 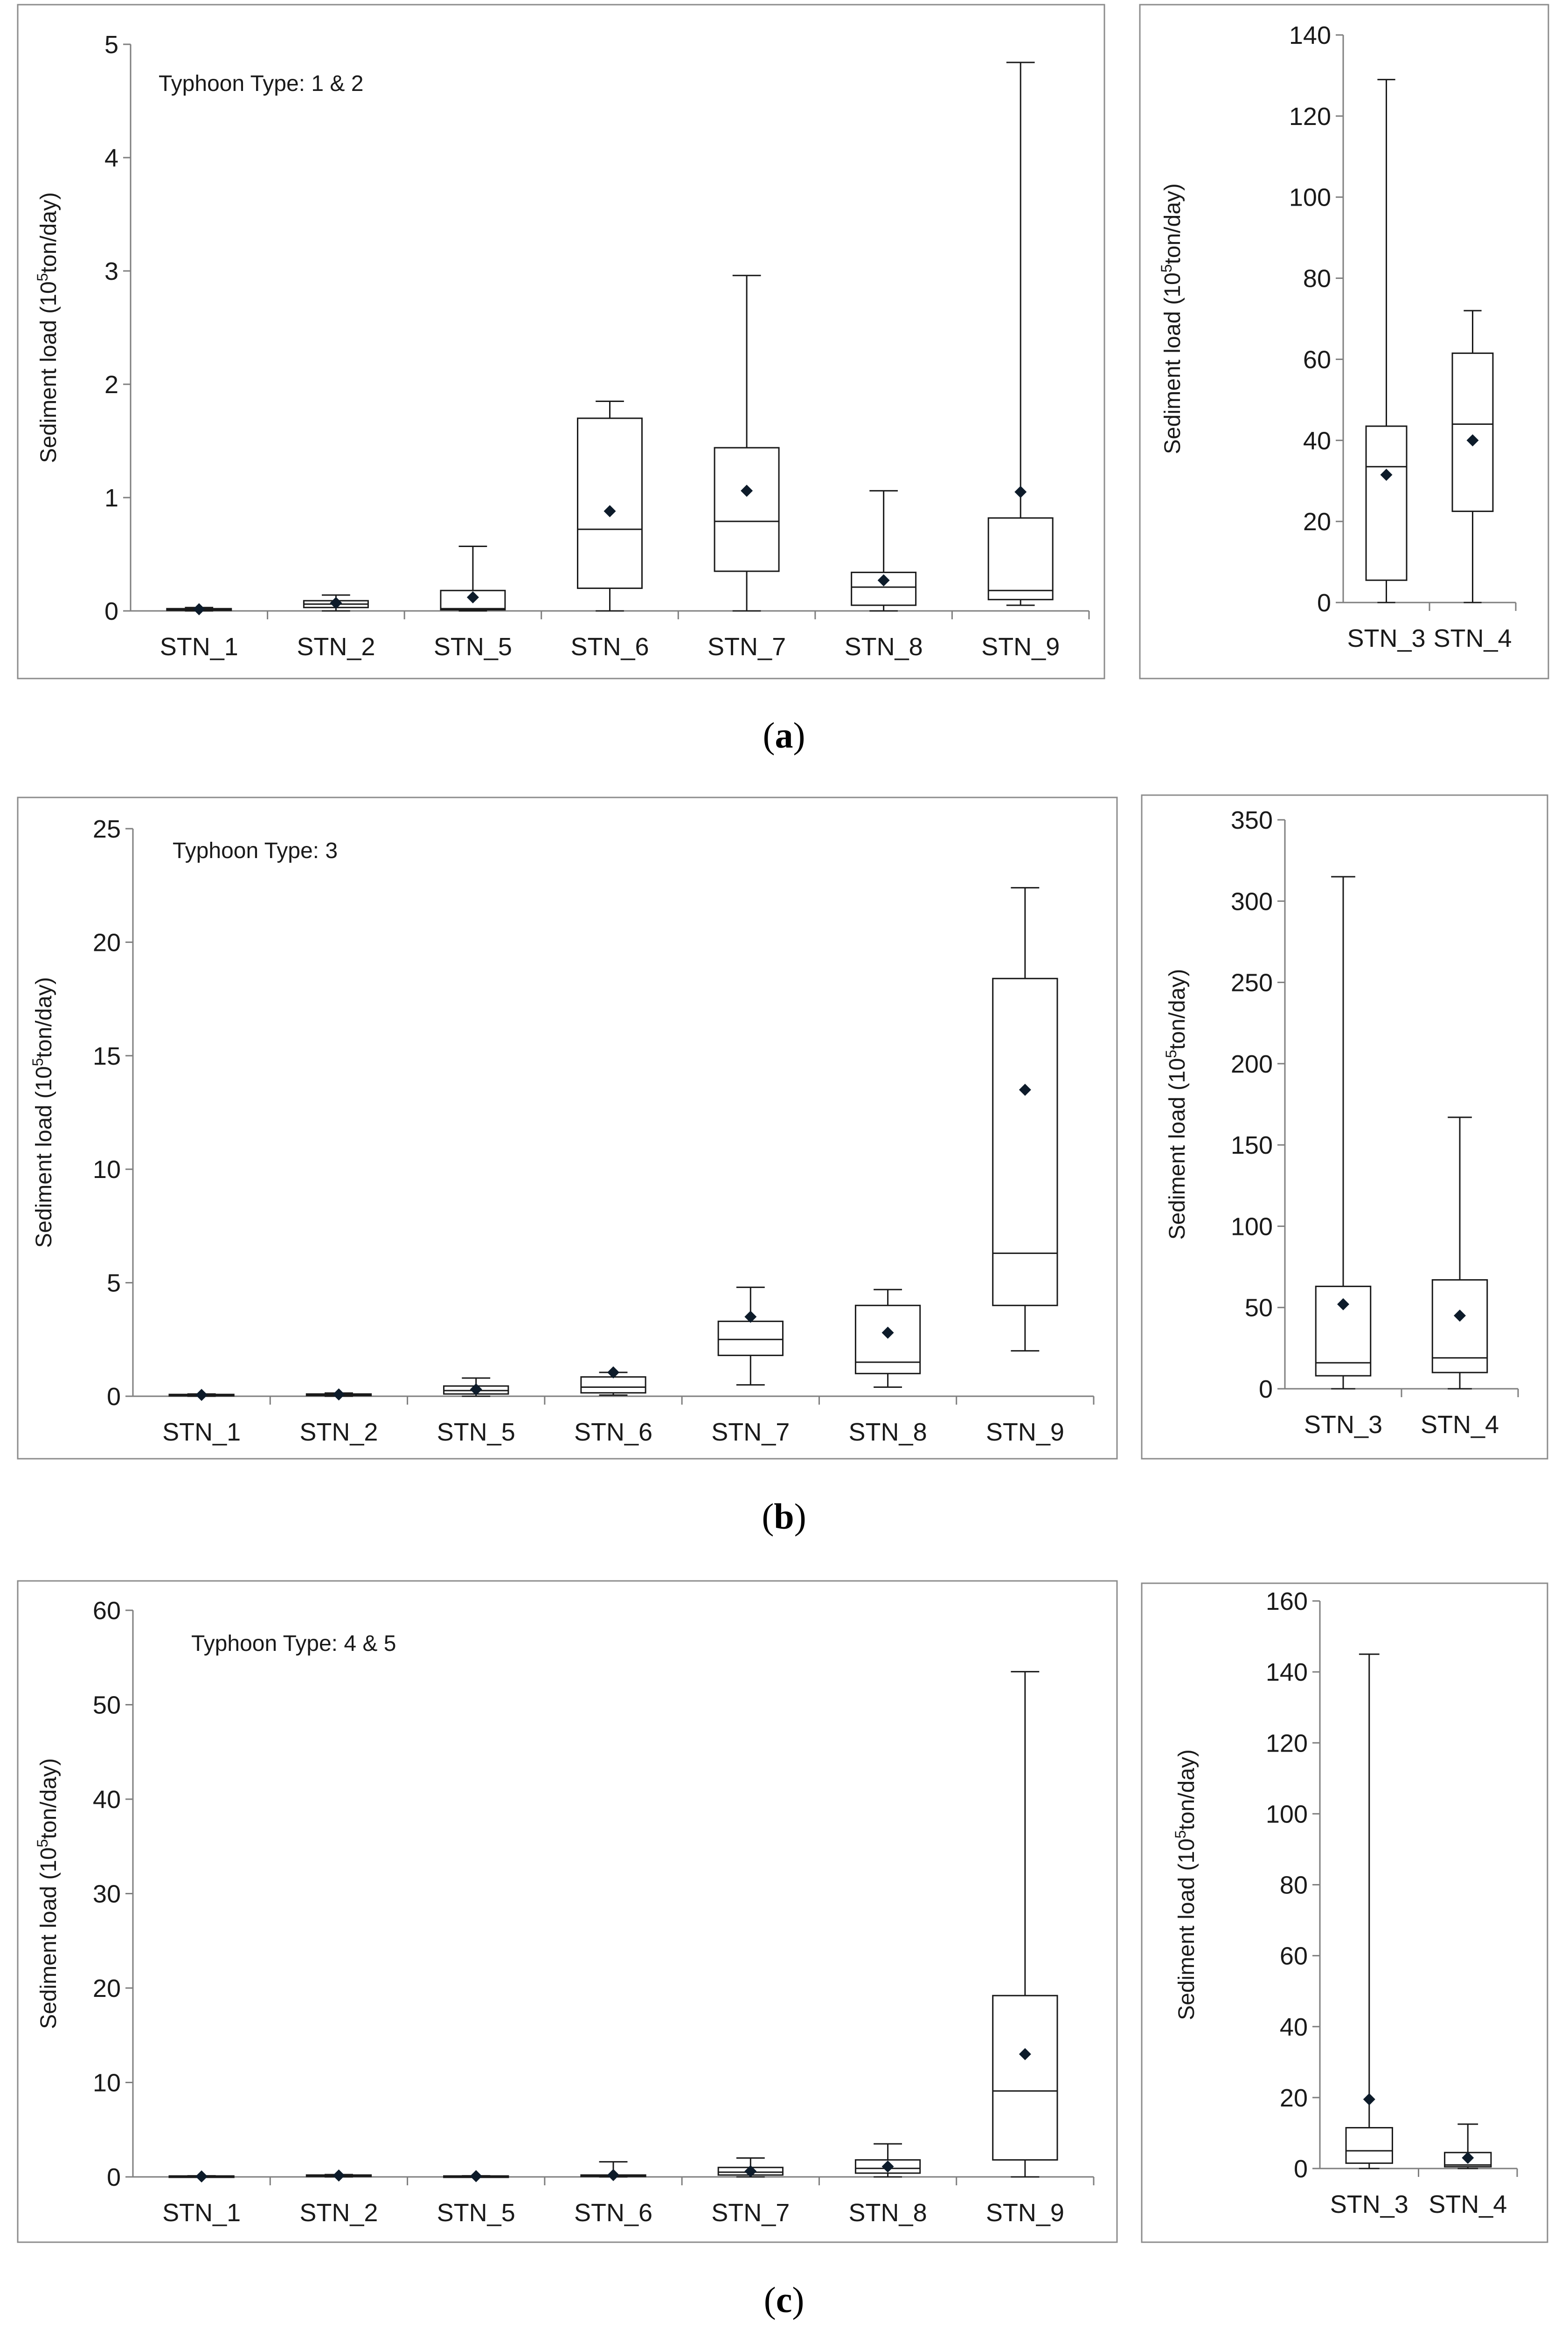 I want to click on caption-letter: c, so click(x=784, y=2300).